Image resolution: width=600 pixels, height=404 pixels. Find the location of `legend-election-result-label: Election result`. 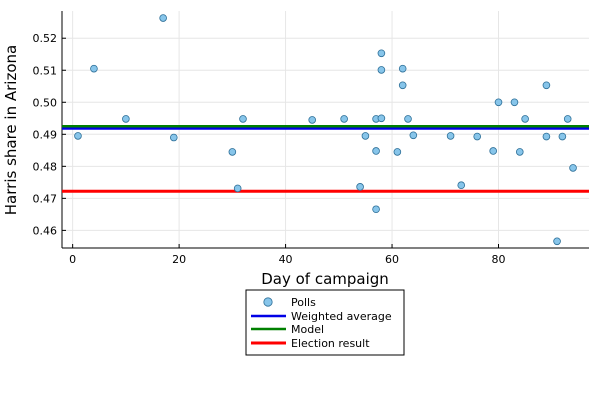

legend-election-result-label: Election result is located at coordinates (330, 343).